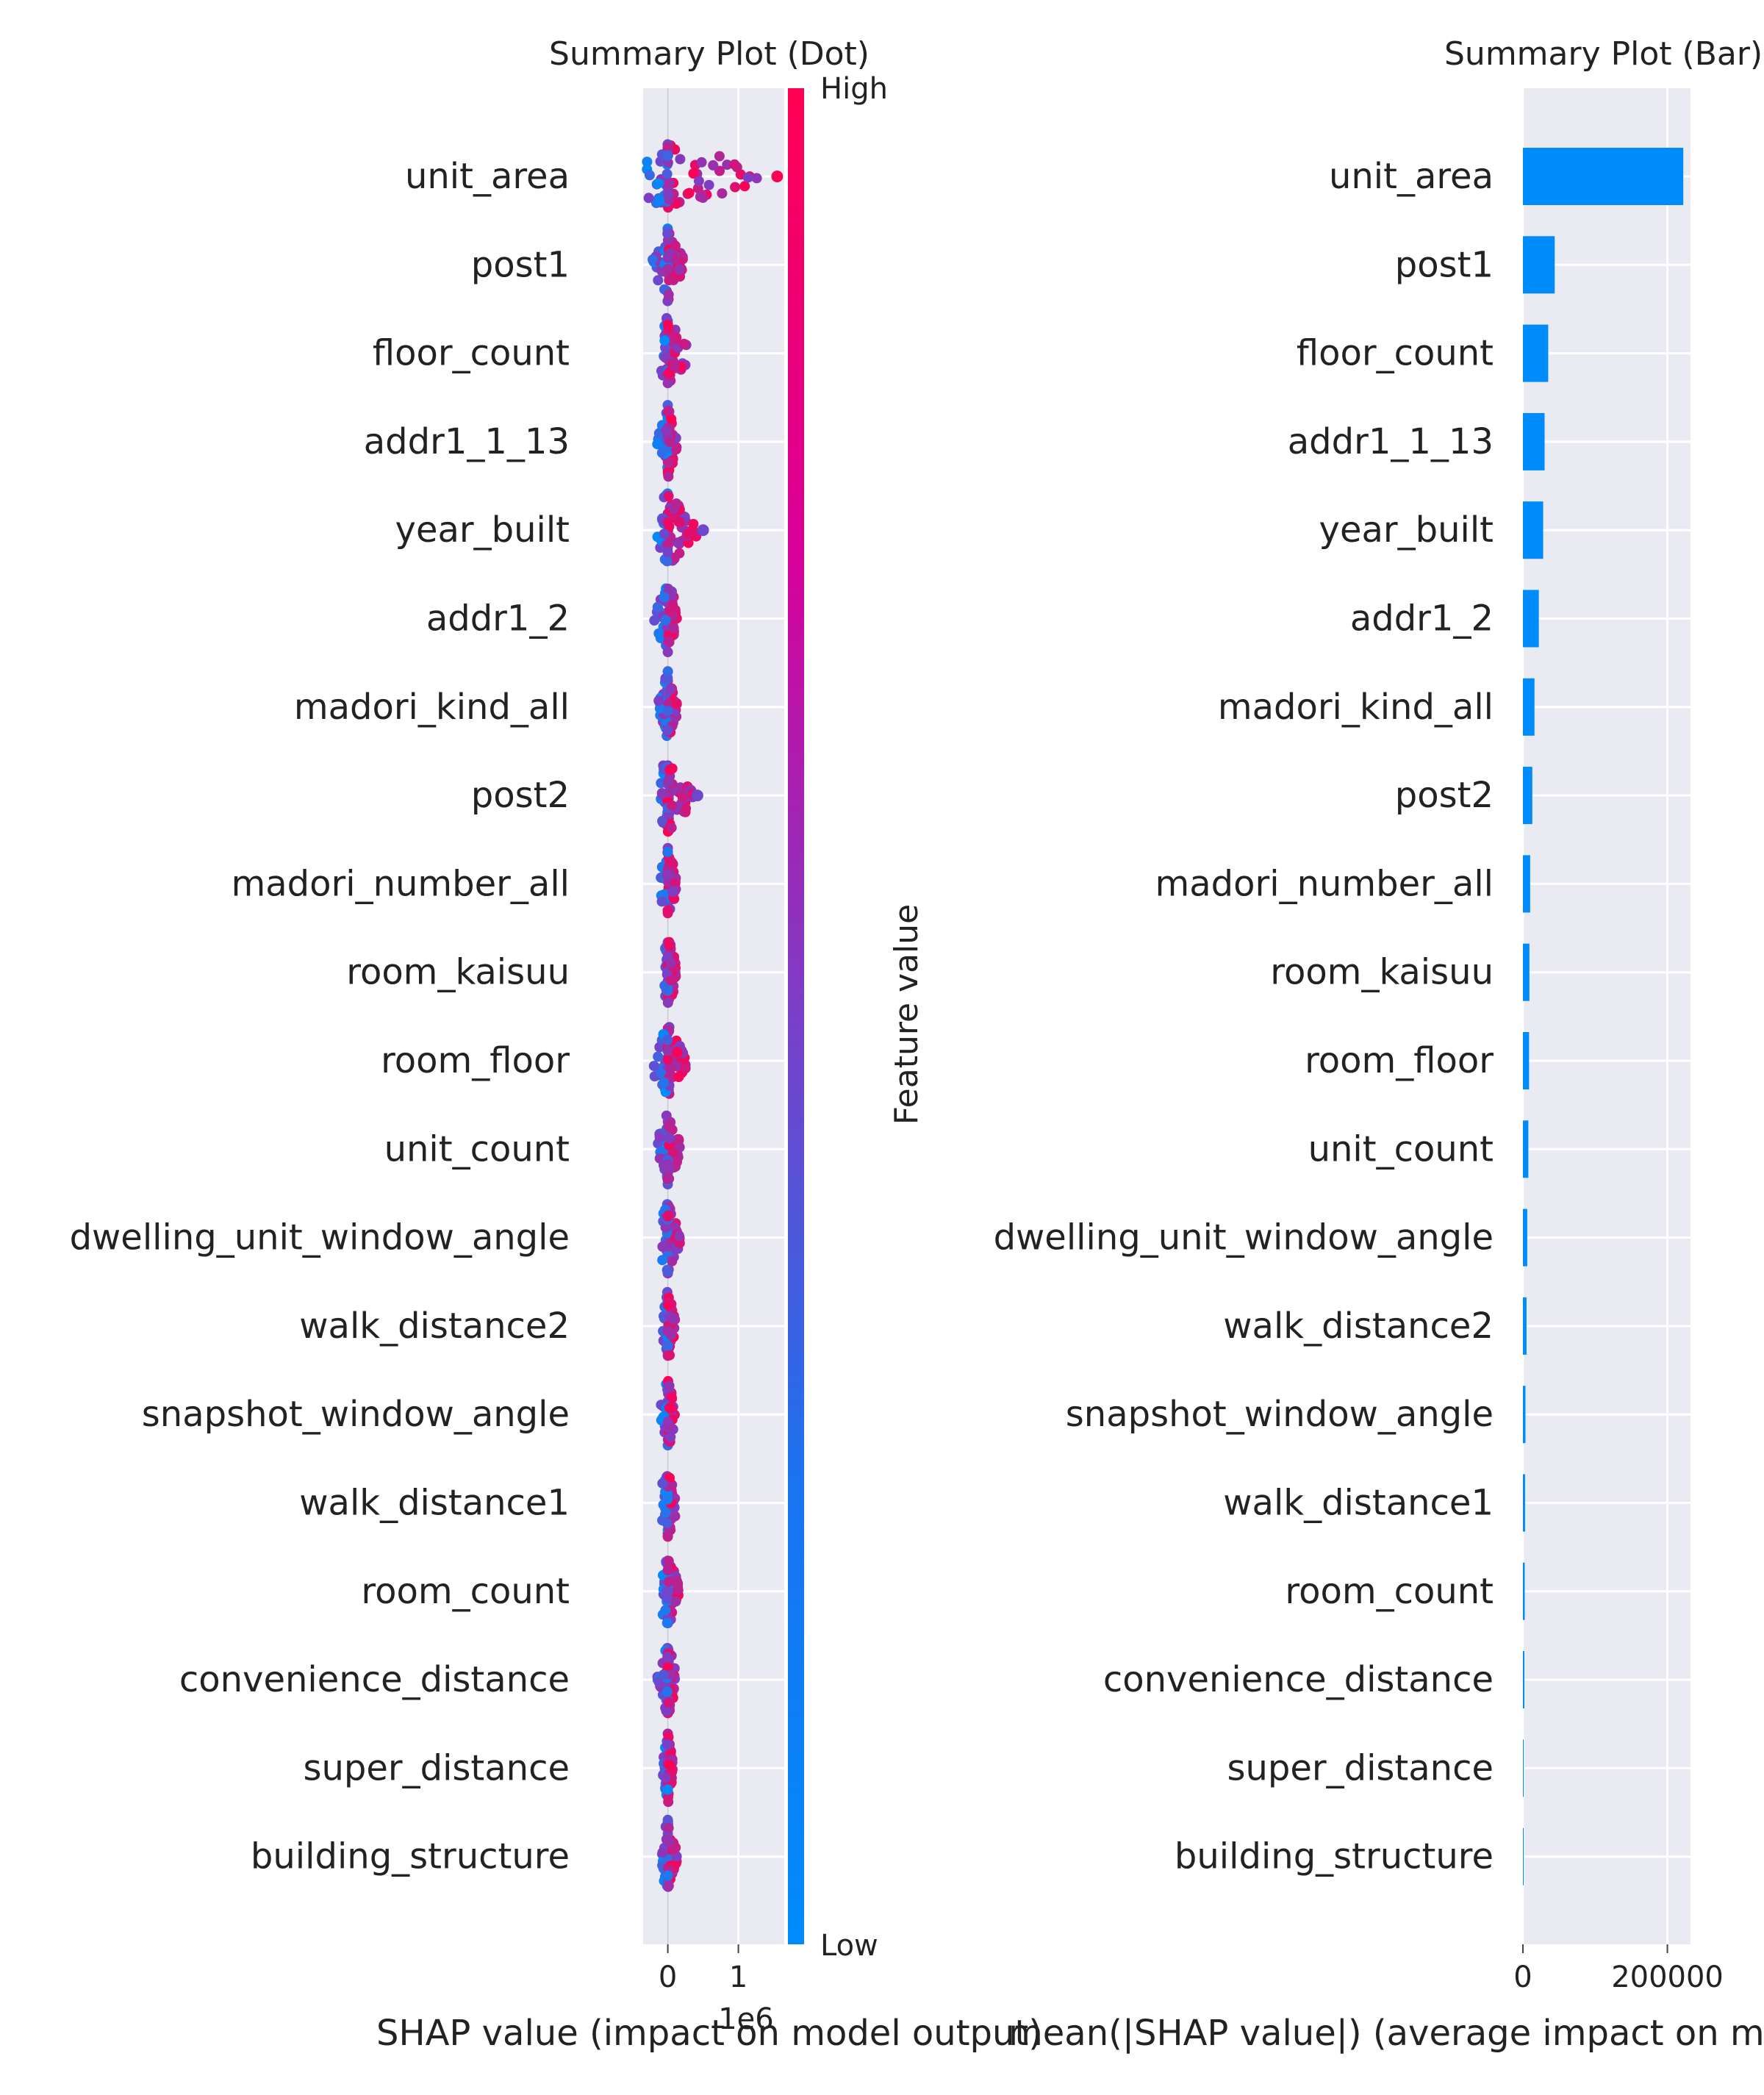 The width and height of the screenshot is (1764, 2095). What do you see at coordinates (1603, 176) in the screenshot?
I see `bar-unit-area` at bounding box center [1603, 176].